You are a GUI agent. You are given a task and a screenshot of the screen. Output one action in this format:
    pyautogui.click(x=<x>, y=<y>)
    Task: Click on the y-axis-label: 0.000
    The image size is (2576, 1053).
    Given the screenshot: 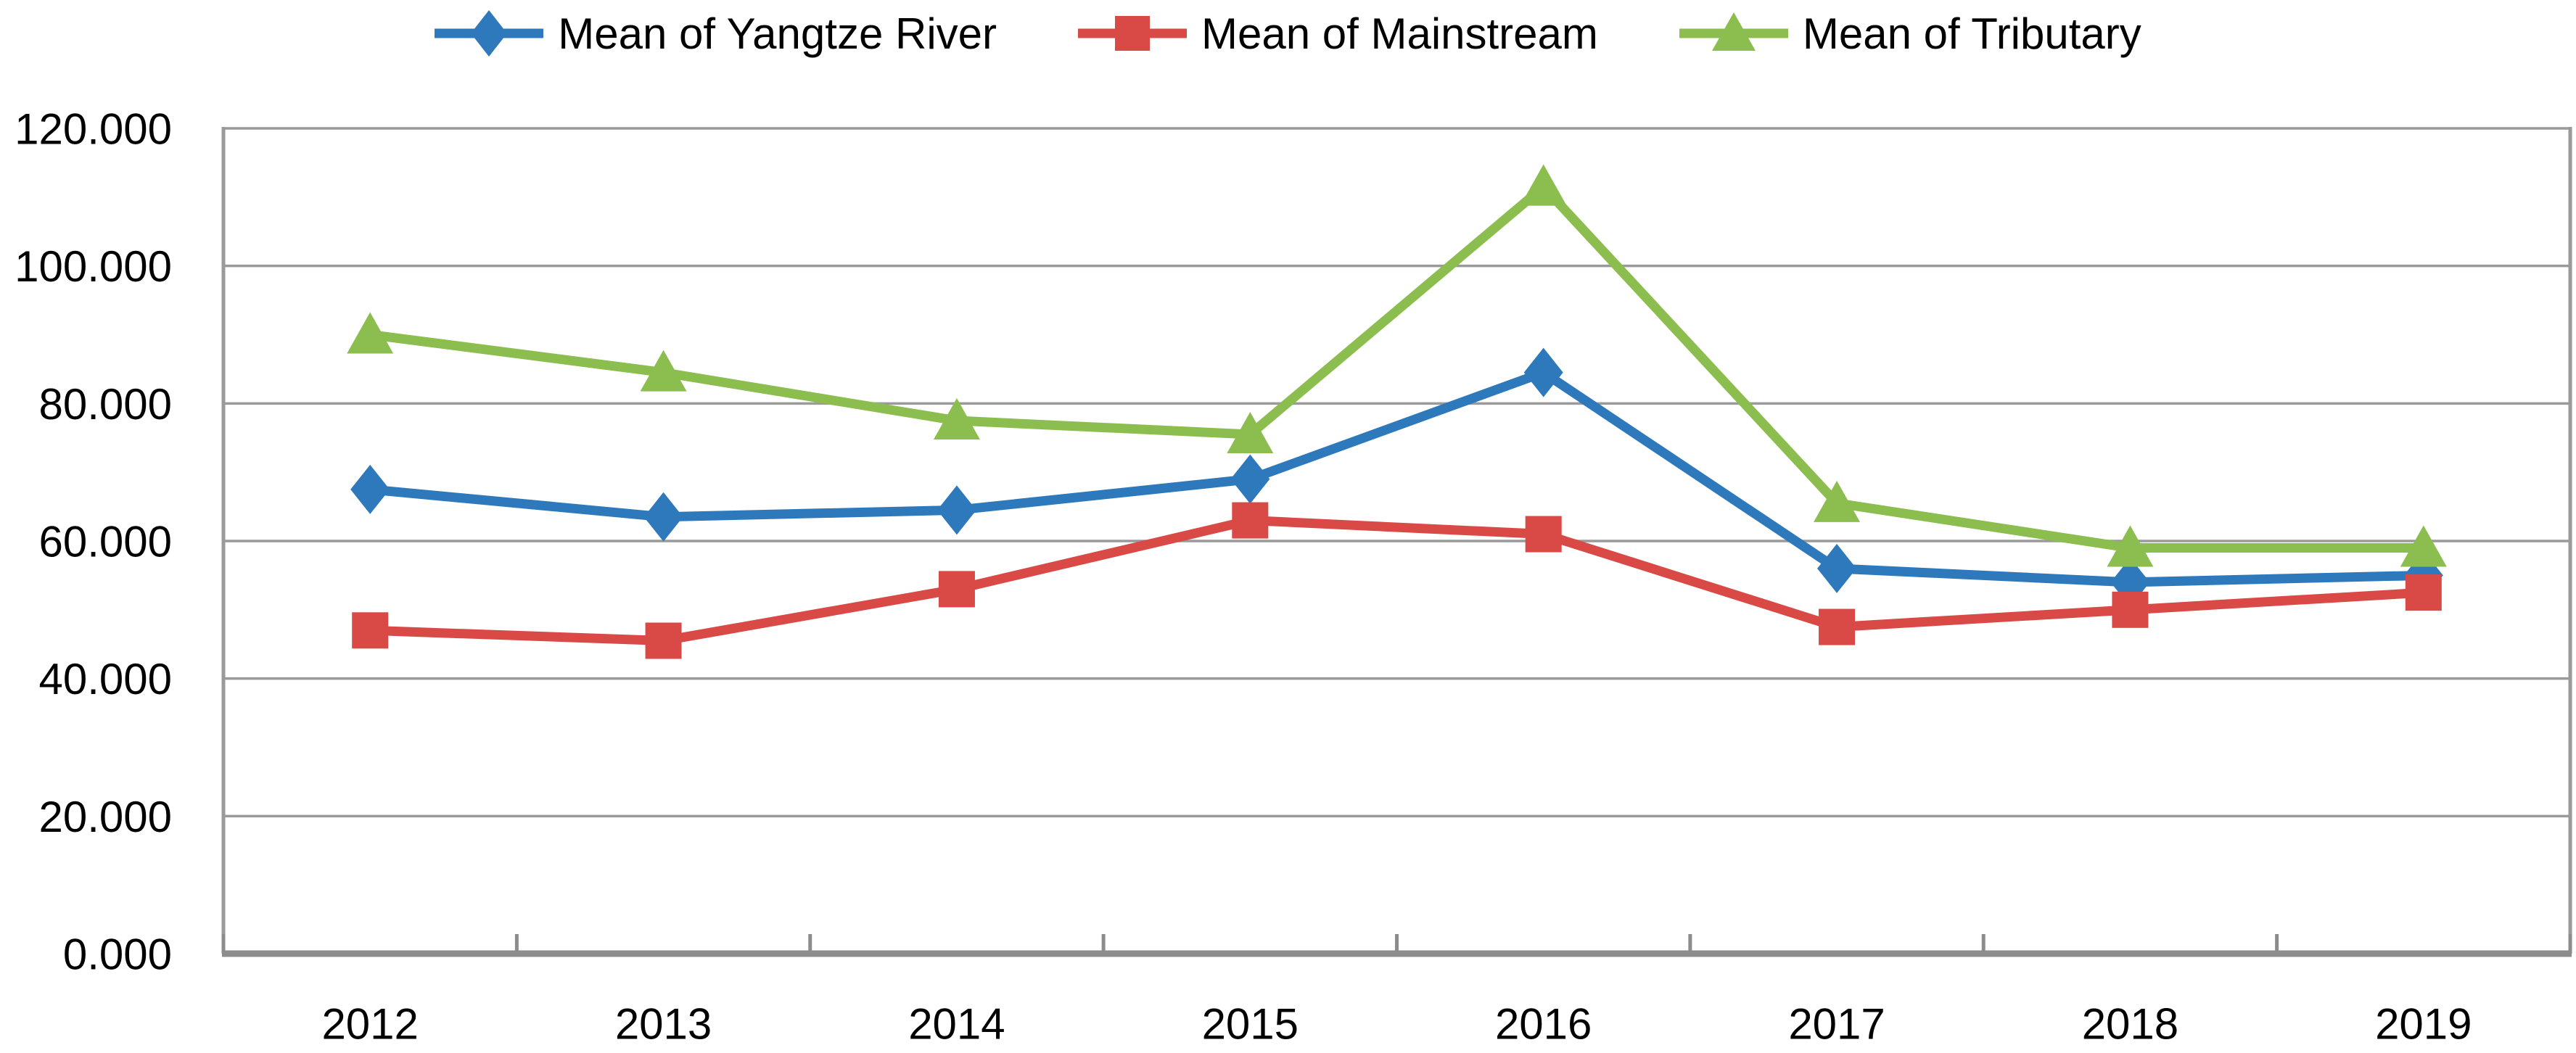 What is the action you would take?
    pyautogui.click(x=117, y=955)
    